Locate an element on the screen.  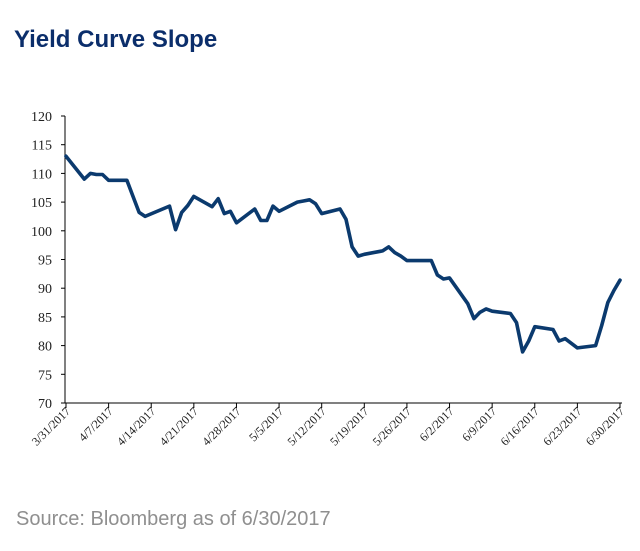
x-tick-label: 6/30/2017 is located at coordinates (605, 426).